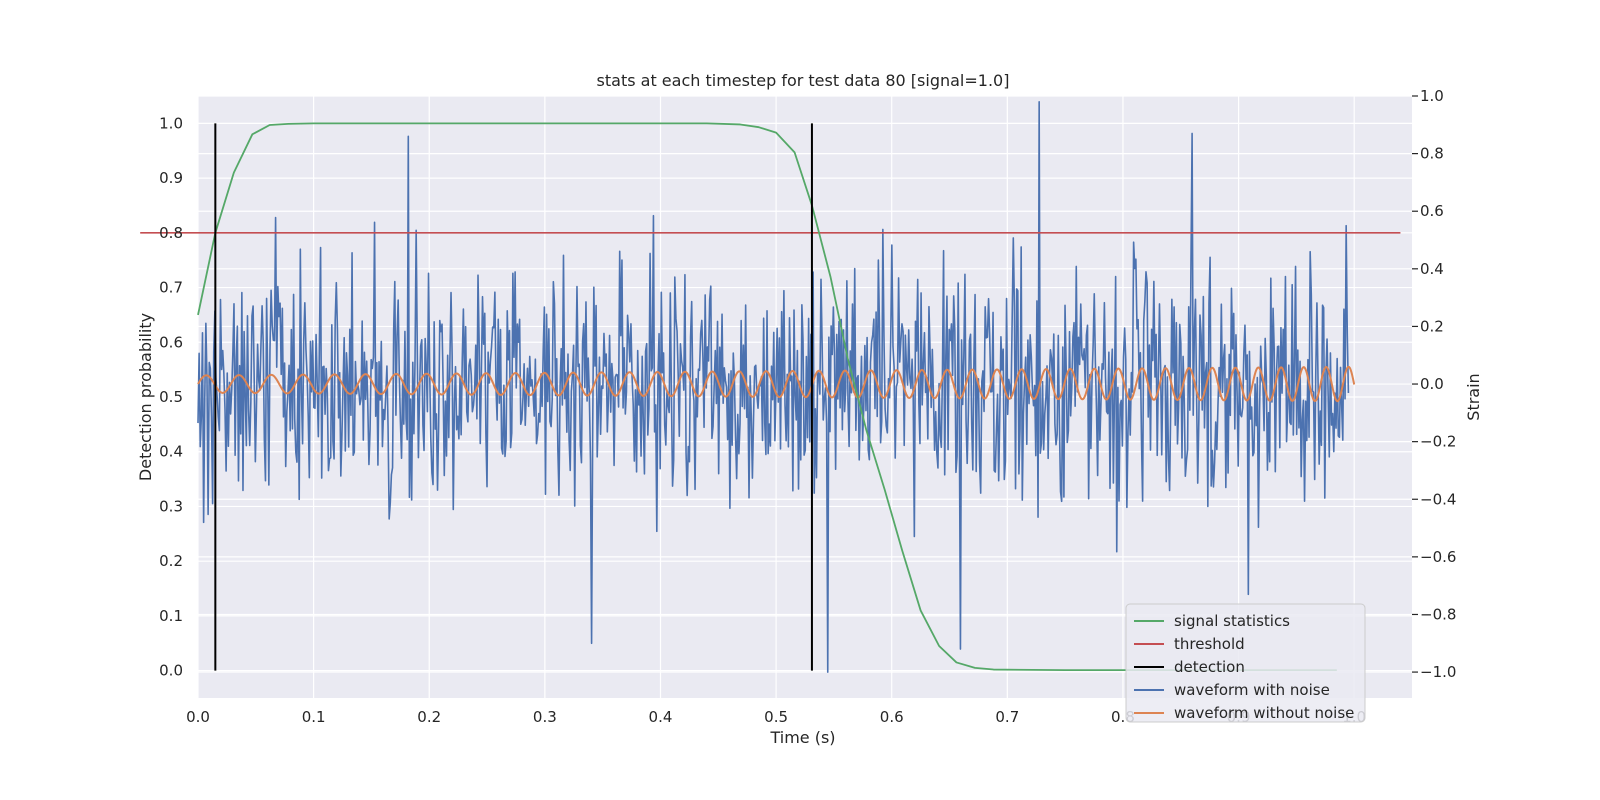 The width and height of the screenshot is (1600, 800). I want to click on y-tick-label: 0.2, so click(171, 561).